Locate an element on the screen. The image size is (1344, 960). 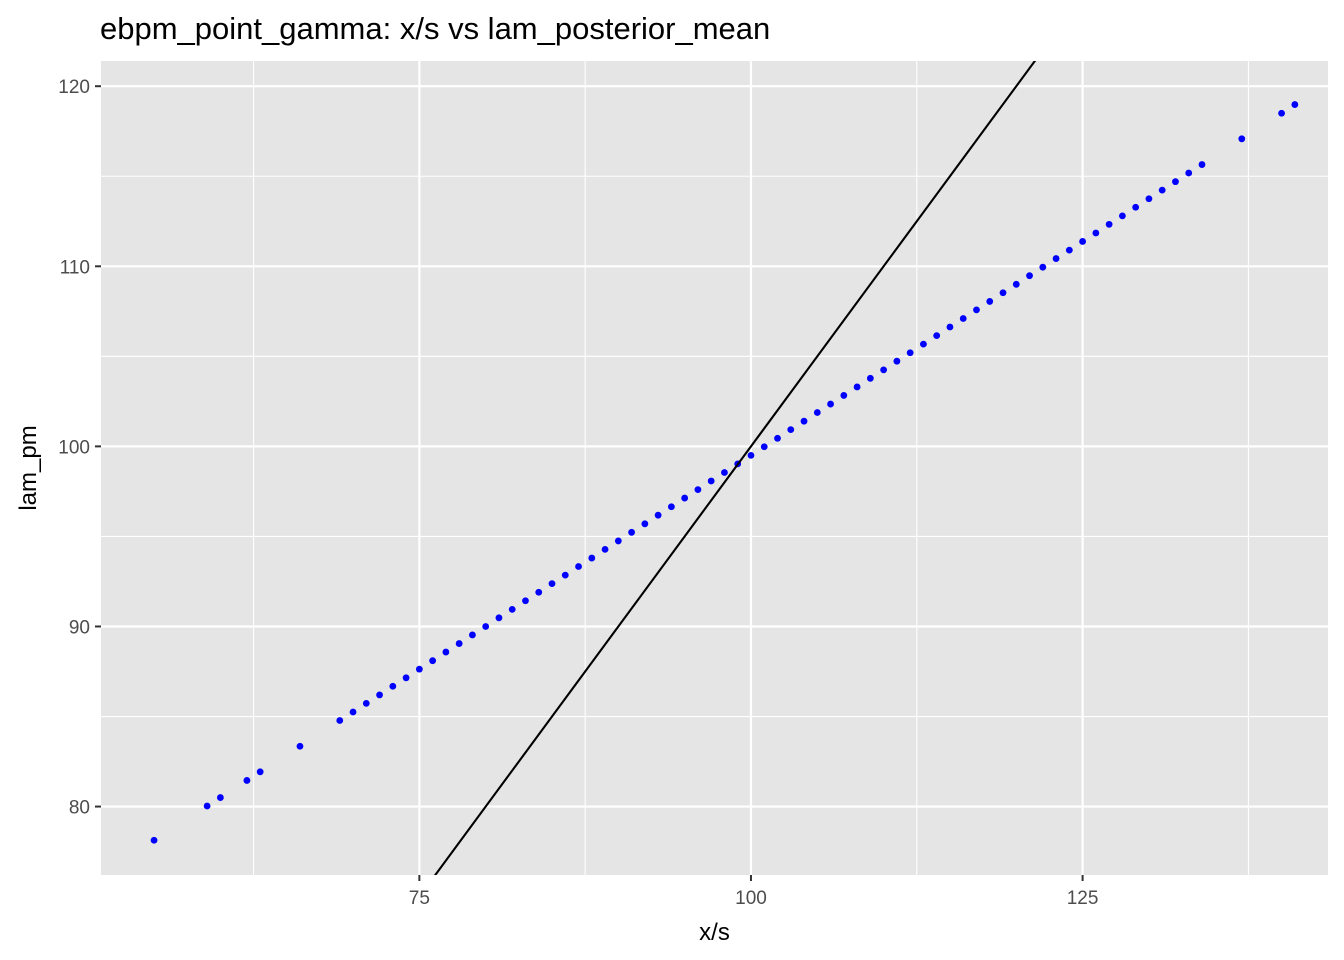
x-axis-ticks: 75 100 125 is located at coordinates (754, 892).